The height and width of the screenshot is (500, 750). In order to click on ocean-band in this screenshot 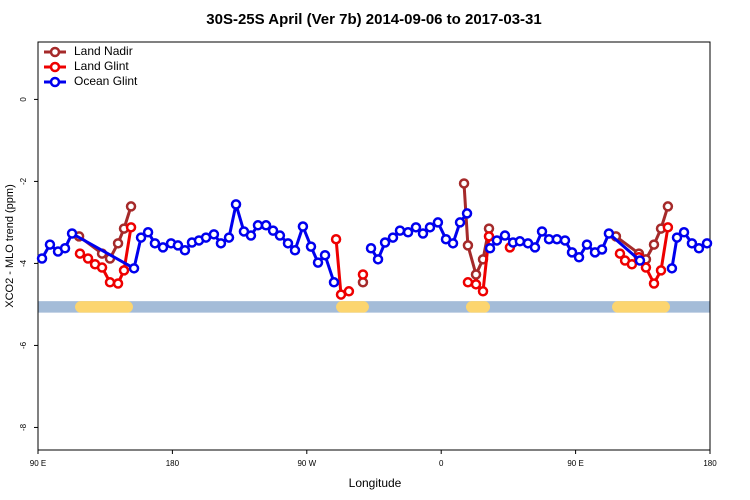, I will do `click(374, 307)`.